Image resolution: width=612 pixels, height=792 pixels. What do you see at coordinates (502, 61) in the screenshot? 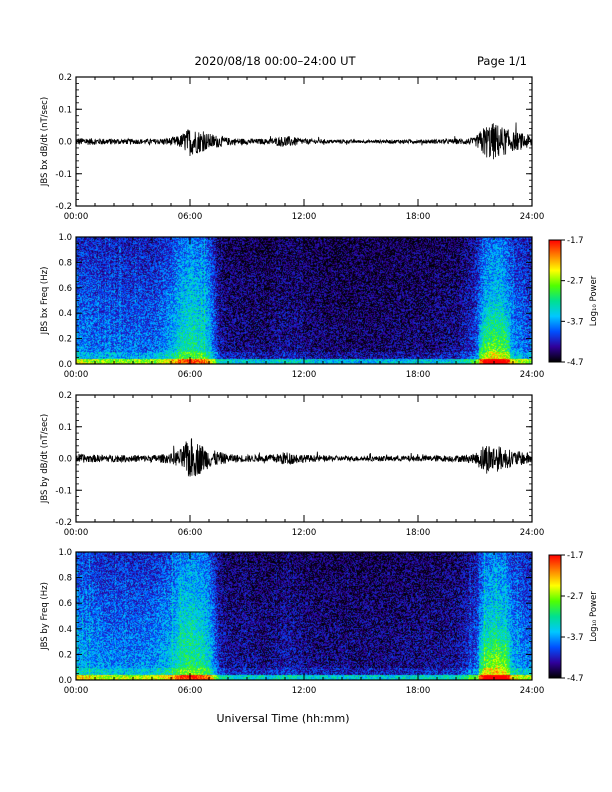
I see `page-number: Page 1/1` at bounding box center [502, 61].